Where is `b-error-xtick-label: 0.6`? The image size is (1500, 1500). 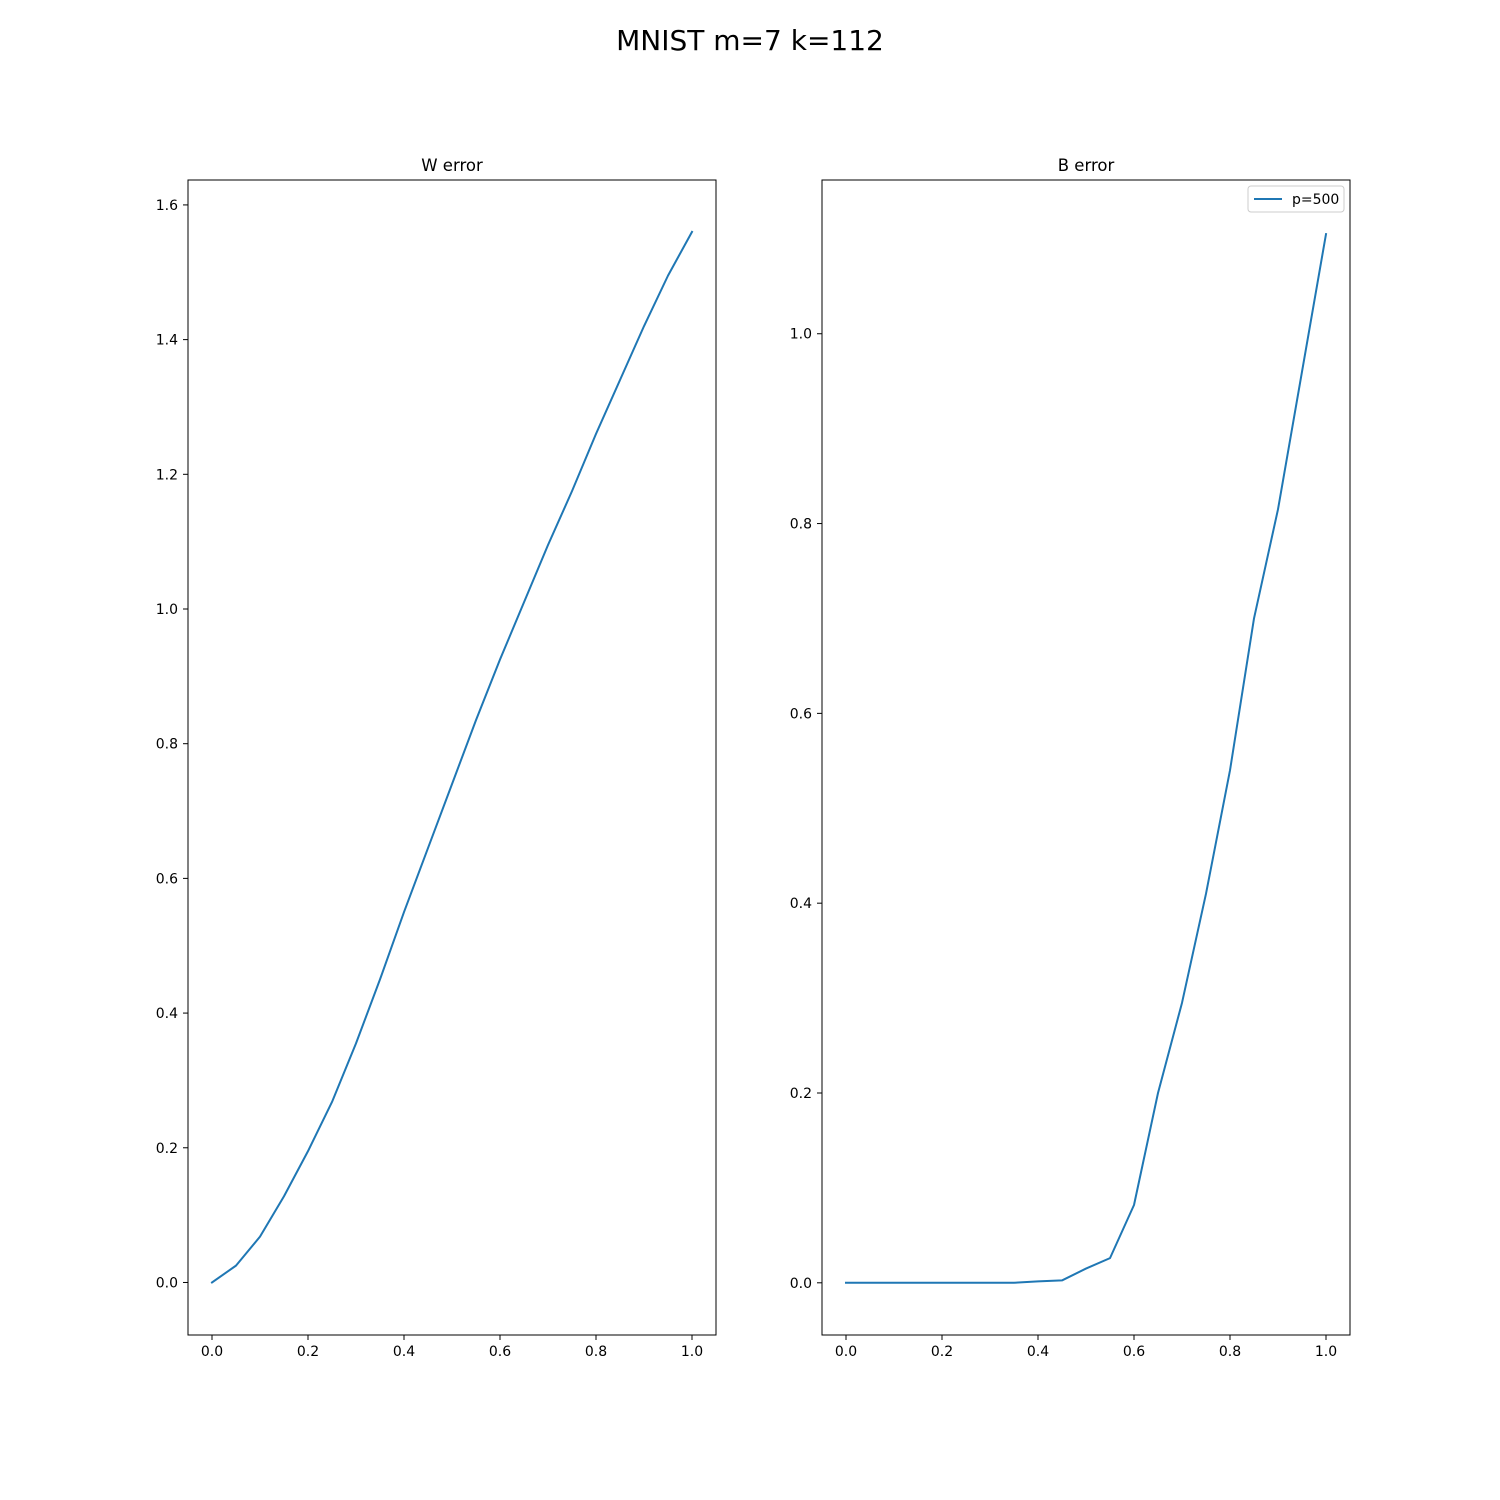 b-error-xtick-label: 0.6 is located at coordinates (1134, 1352).